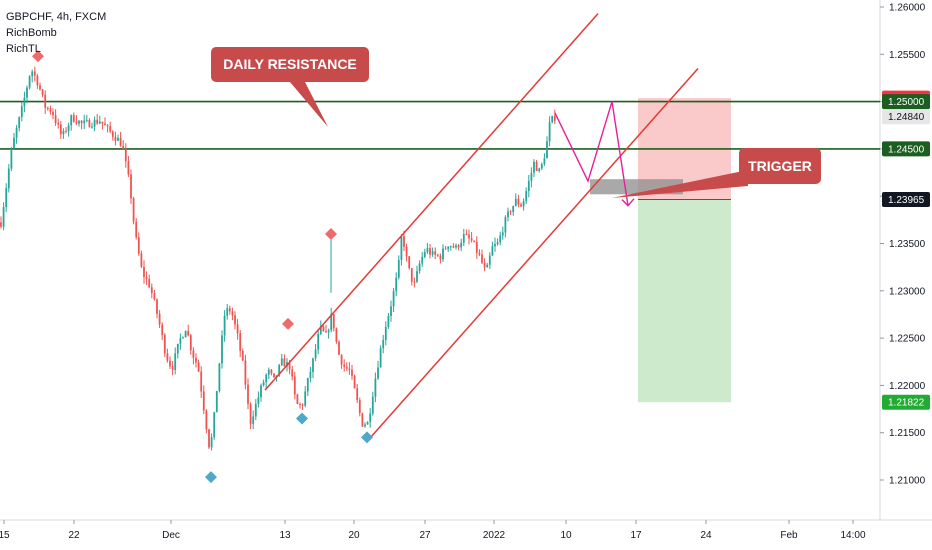  I want to click on trade-zones, so click(660, 250).